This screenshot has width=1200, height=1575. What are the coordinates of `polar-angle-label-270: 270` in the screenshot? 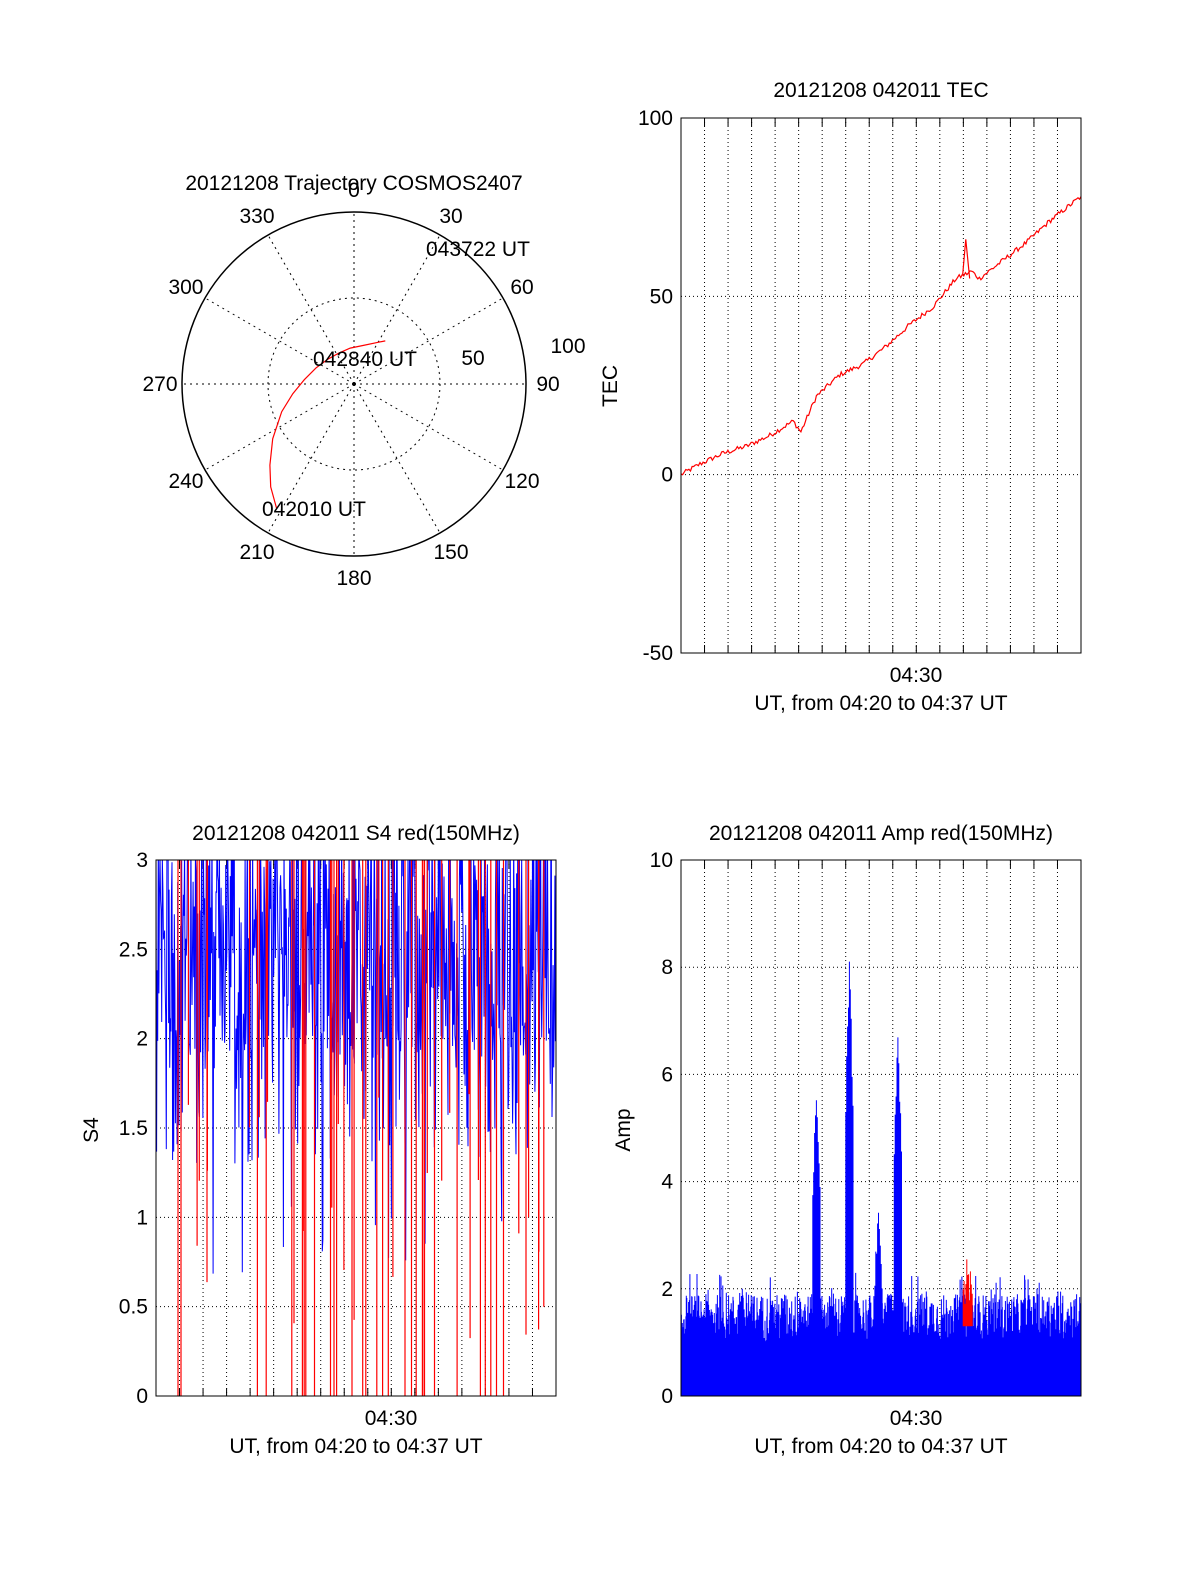 It's located at (159, 384).